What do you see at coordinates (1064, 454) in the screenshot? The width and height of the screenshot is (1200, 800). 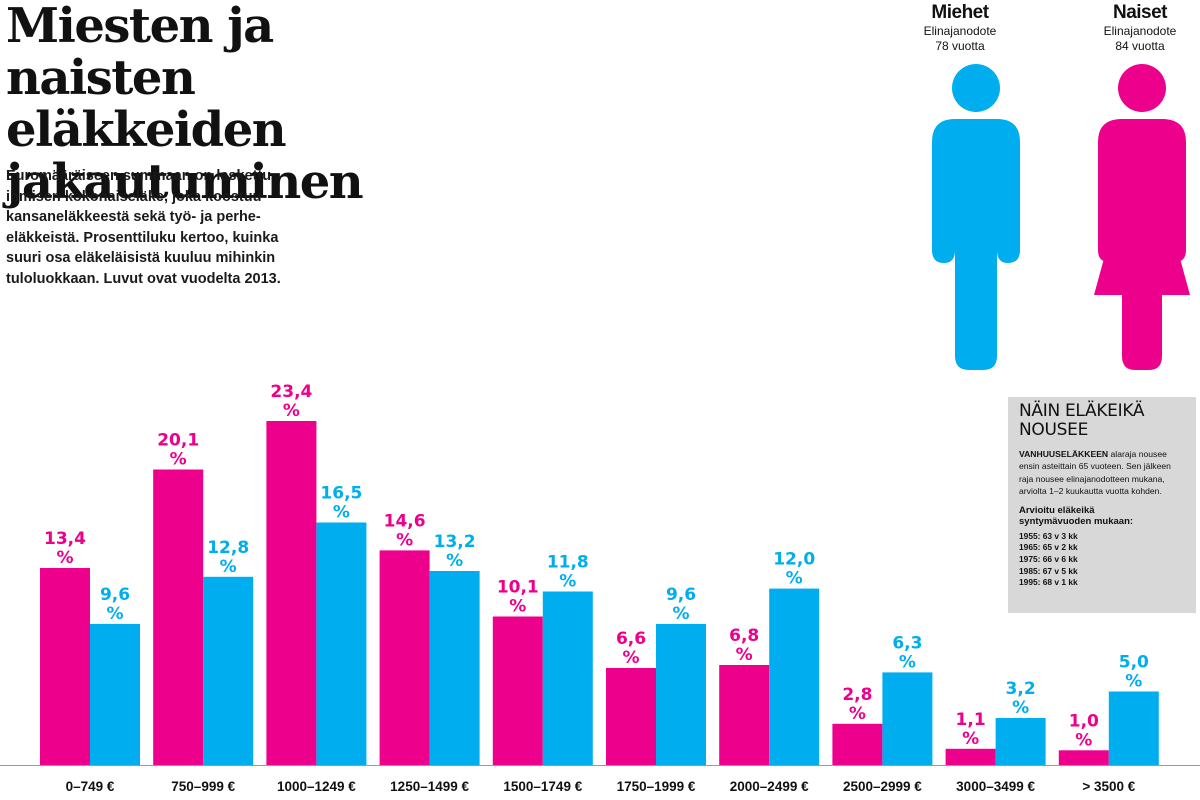 I see `info-box-keyword: VANHUUSELÄKKEEN` at bounding box center [1064, 454].